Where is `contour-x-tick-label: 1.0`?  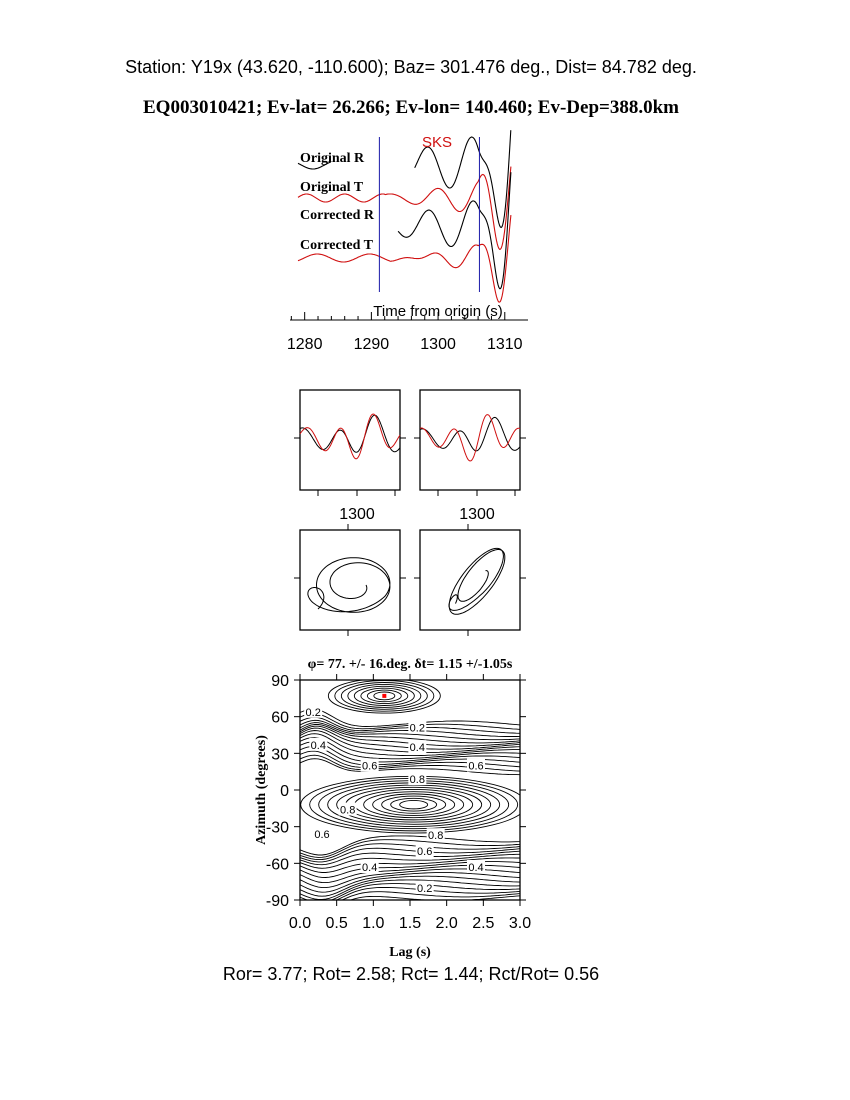
contour-x-tick-label: 1.0 is located at coordinates (373, 923).